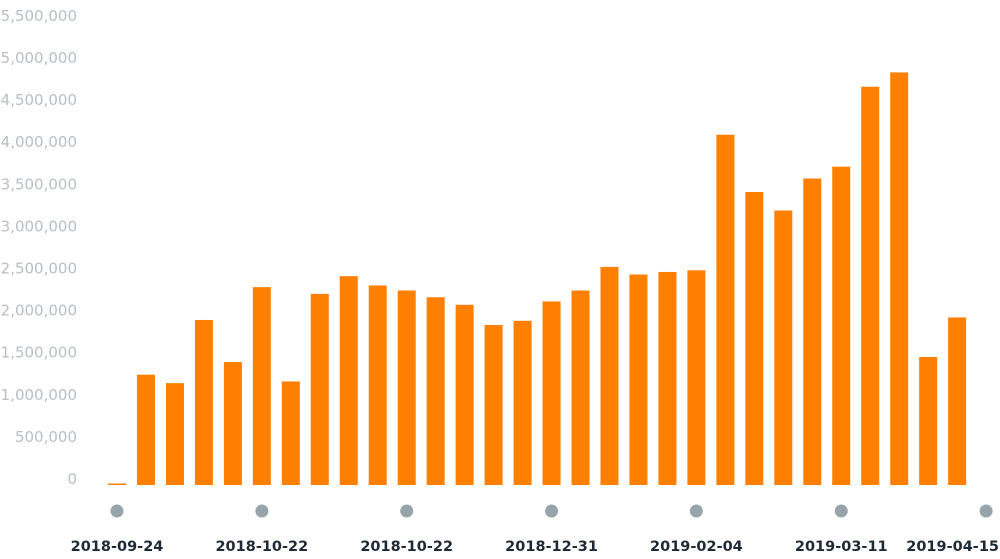  Describe the element at coordinates (72, 479) in the screenshot. I see `y-tick-label: 0` at that location.